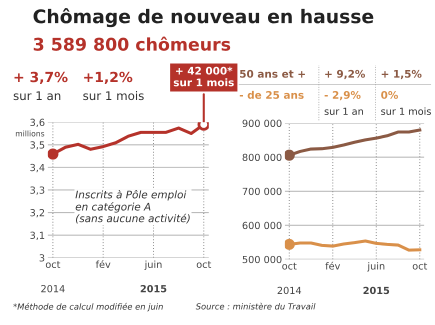  I want to click on y-tick-label: 3, so click(42, 258).